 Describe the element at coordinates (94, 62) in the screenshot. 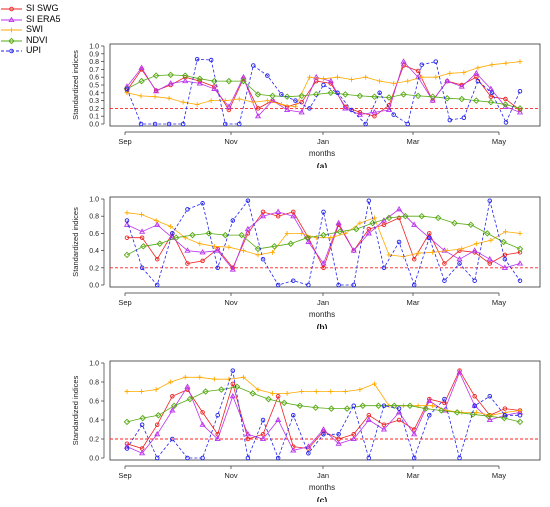

I see `y-tick-label: 0.8` at that location.